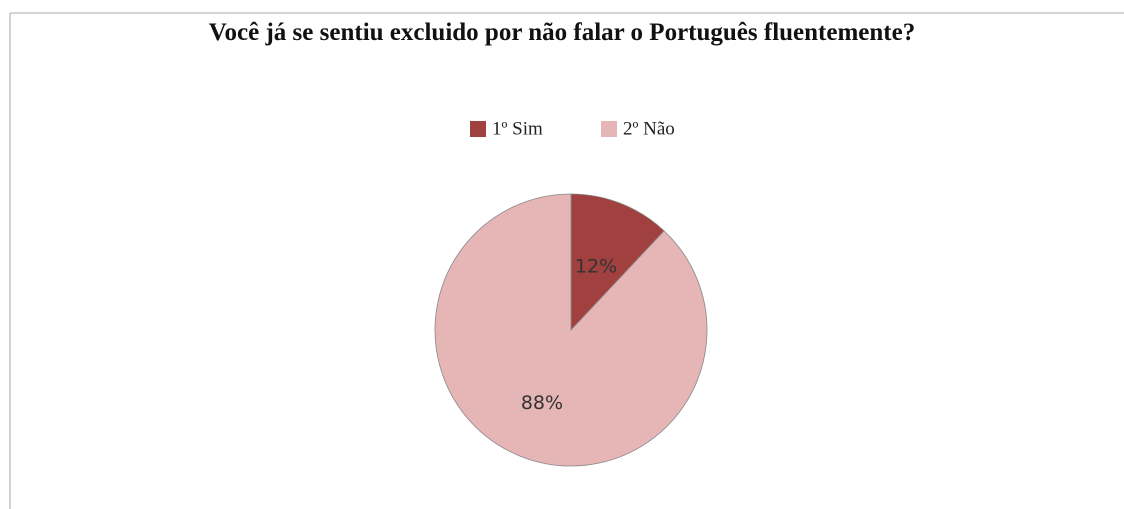 This screenshot has width=1124, height=509. What do you see at coordinates (596, 266) in the screenshot?
I see `slice-label: 12%` at bounding box center [596, 266].